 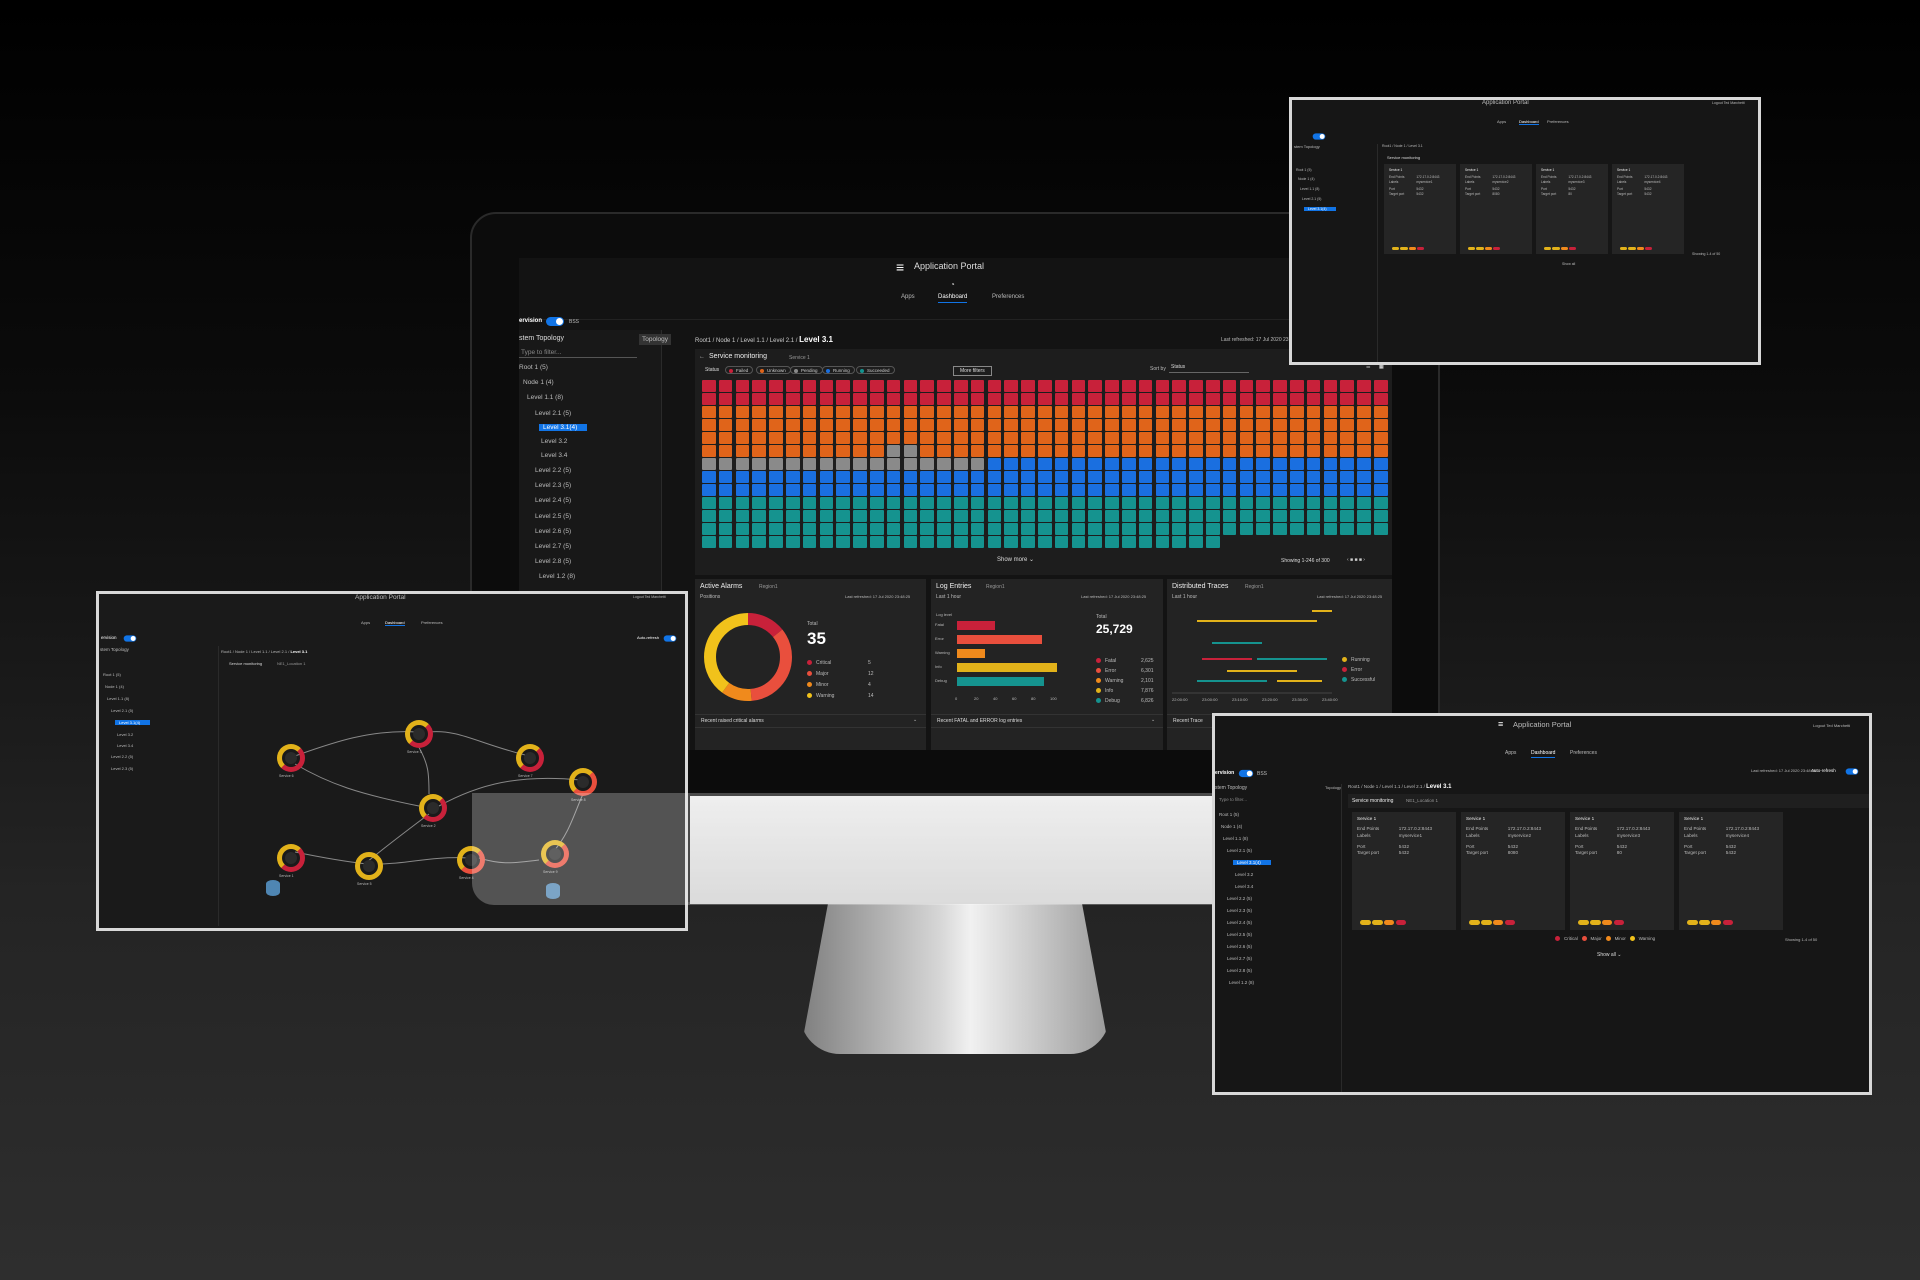 I want to click on tree-item: Level 2.8 (5), so click(x=1240, y=970).